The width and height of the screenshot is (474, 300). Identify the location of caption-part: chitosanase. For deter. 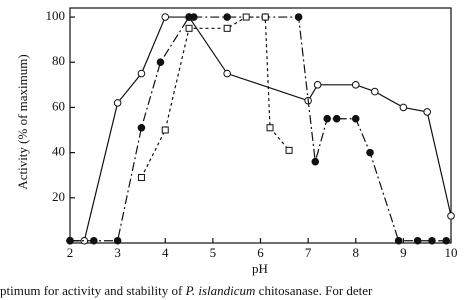
(314, 290).